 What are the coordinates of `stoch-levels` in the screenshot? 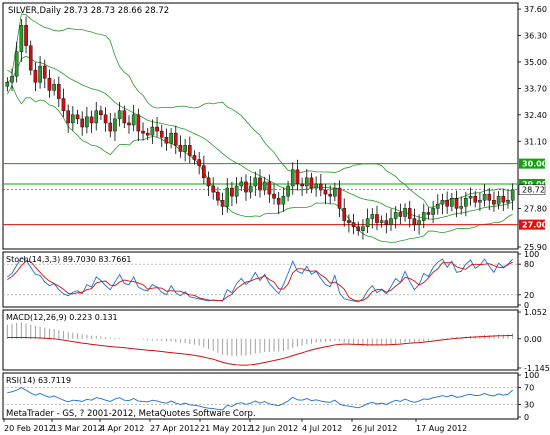 It's located at (260, 279).